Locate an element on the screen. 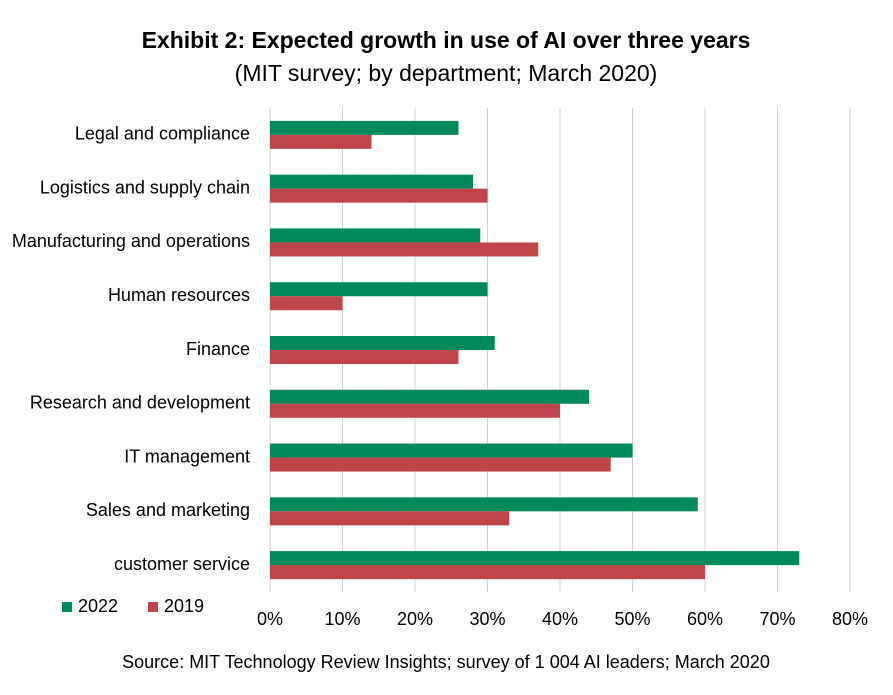 The image size is (893, 695). legend-label: 2019 is located at coordinates (184, 606).